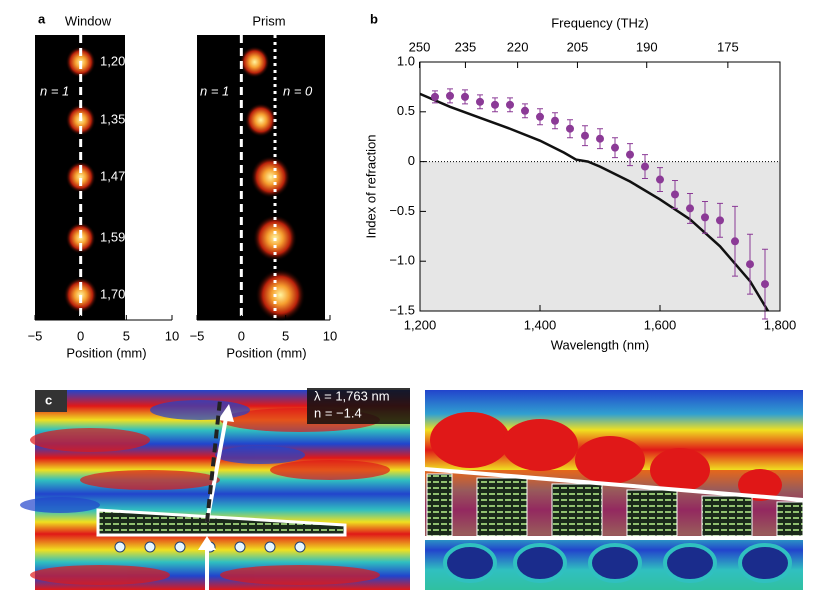  What do you see at coordinates (48, 399) in the screenshot?
I see `panel-label: c` at bounding box center [48, 399].